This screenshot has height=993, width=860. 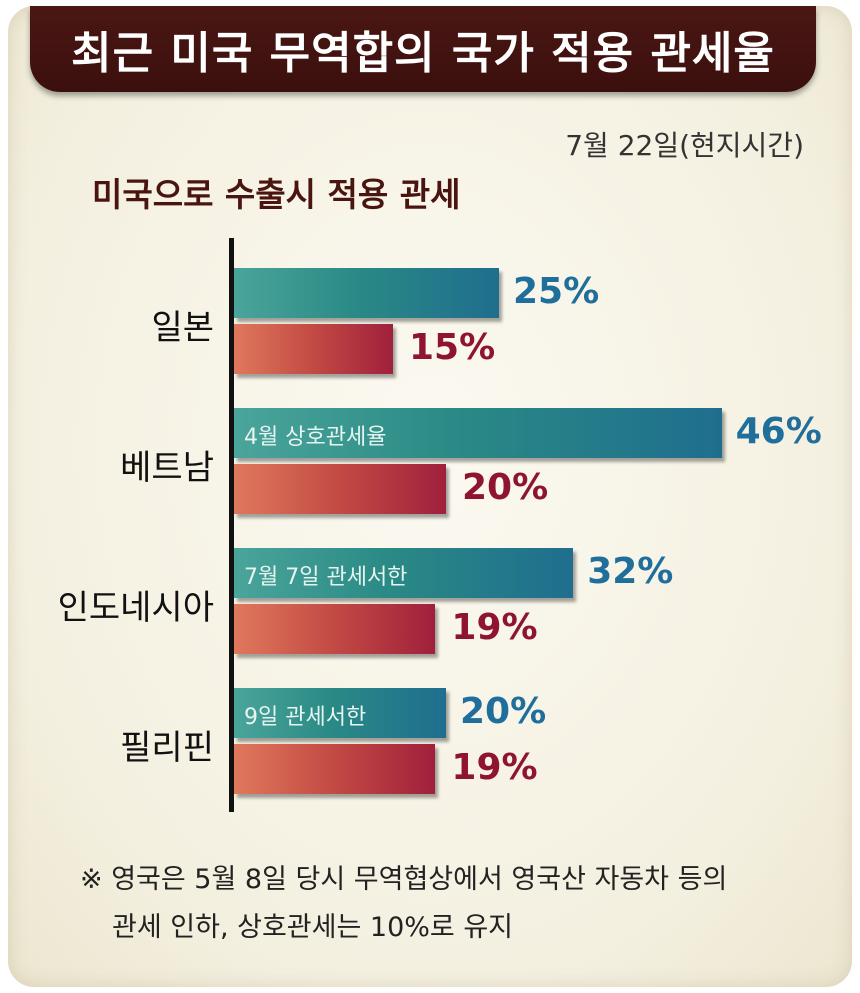 I want to click on bar-reference-rate, so click(x=366, y=293).